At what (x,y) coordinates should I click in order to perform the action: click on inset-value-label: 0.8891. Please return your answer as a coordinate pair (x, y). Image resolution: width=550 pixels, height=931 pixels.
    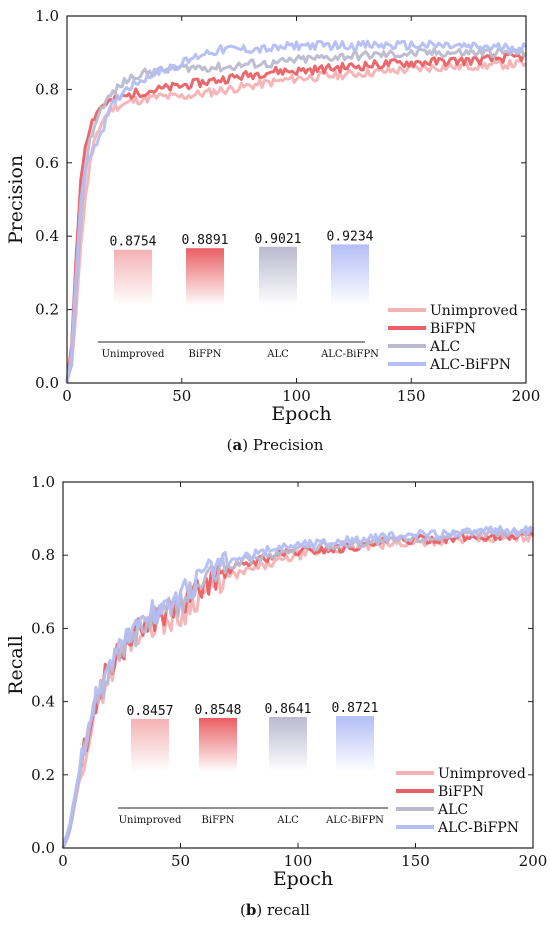
    Looking at the image, I should click on (205, 240).